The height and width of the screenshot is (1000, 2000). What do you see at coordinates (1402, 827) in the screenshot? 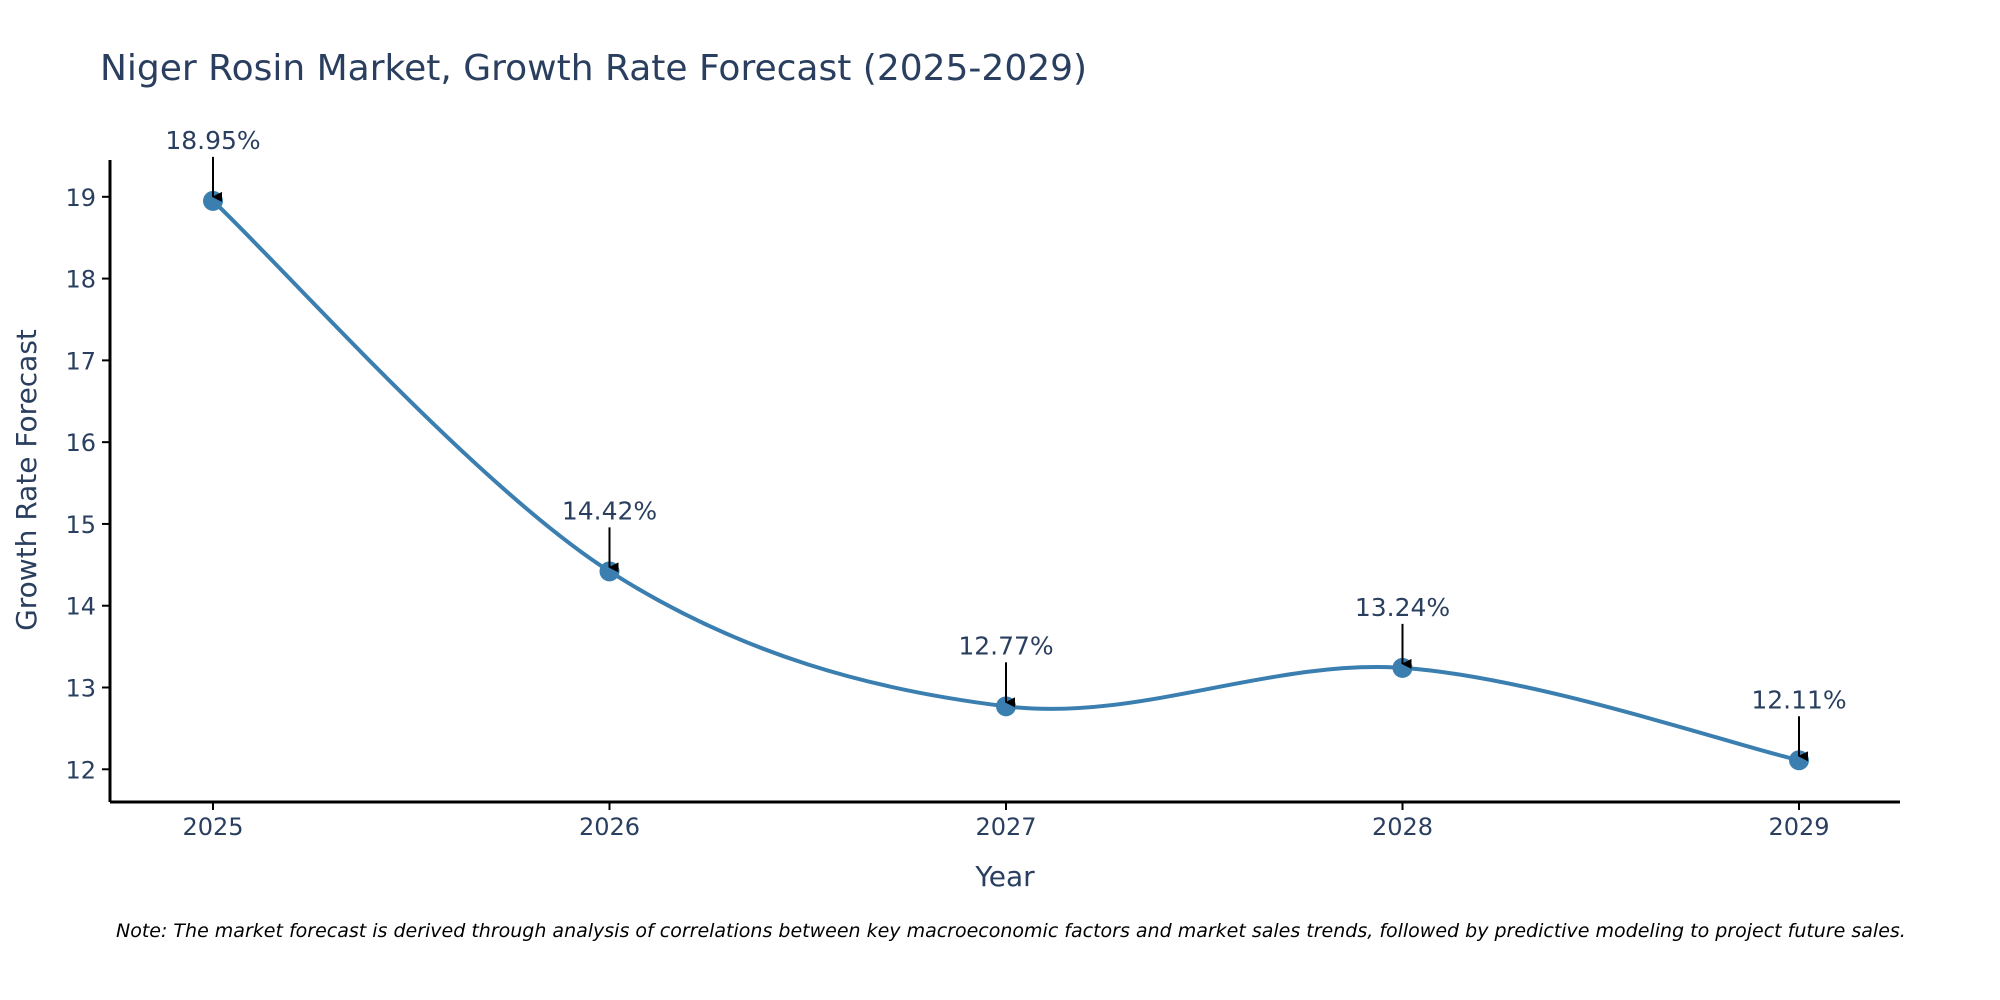
I see `x-tick-label: 2028` at bounding box center [1402, 827].